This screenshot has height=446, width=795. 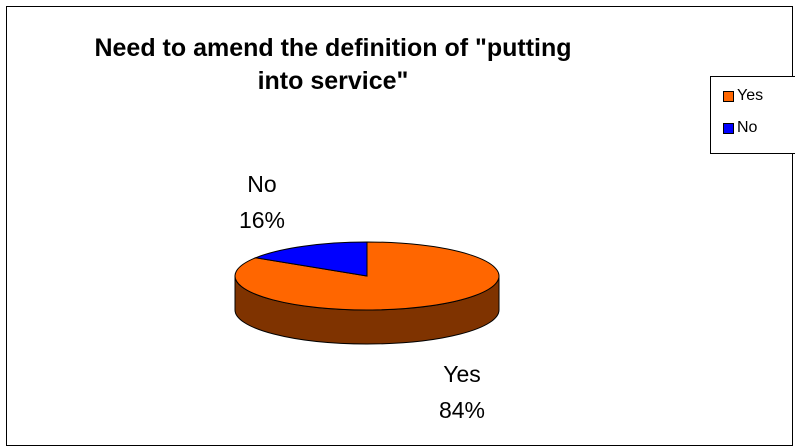 What do you see at coordinates (750, 95) in the screenshot?
I see `legend-label-yes: Yes` at bounding box center [750, 95].